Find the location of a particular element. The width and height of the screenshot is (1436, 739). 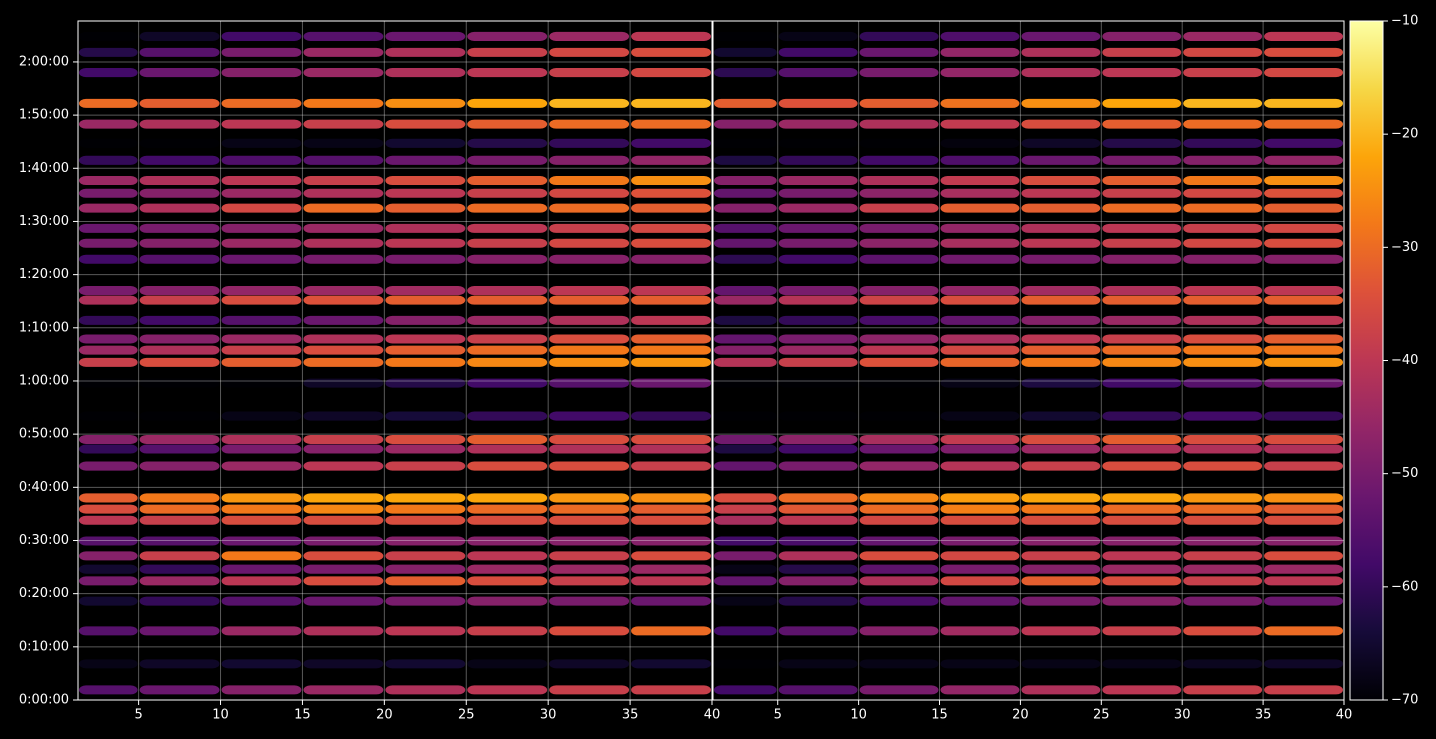

colorbar-tick-label: −60 is located at coordinates (1404, 586).